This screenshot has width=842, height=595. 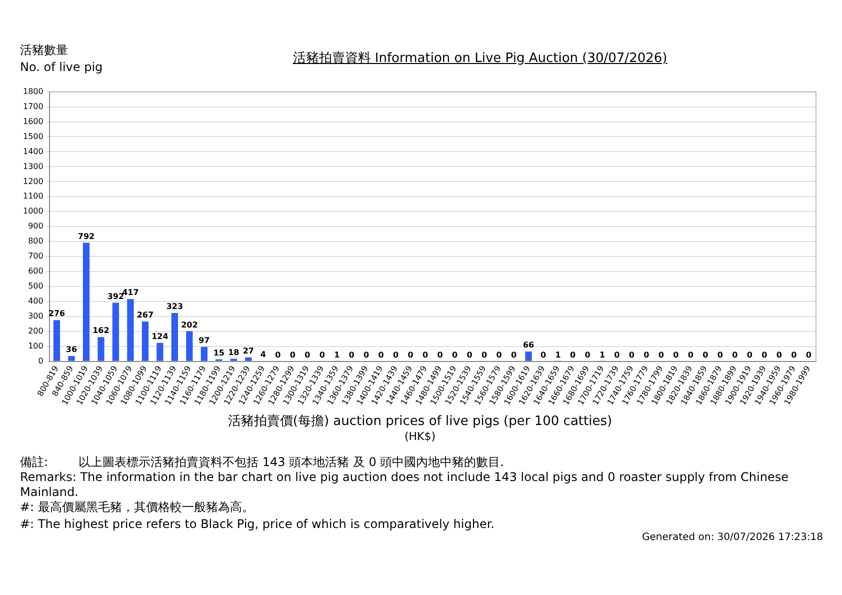 I want to click on y-tick-label: 1700, so click(x=33, y=106).